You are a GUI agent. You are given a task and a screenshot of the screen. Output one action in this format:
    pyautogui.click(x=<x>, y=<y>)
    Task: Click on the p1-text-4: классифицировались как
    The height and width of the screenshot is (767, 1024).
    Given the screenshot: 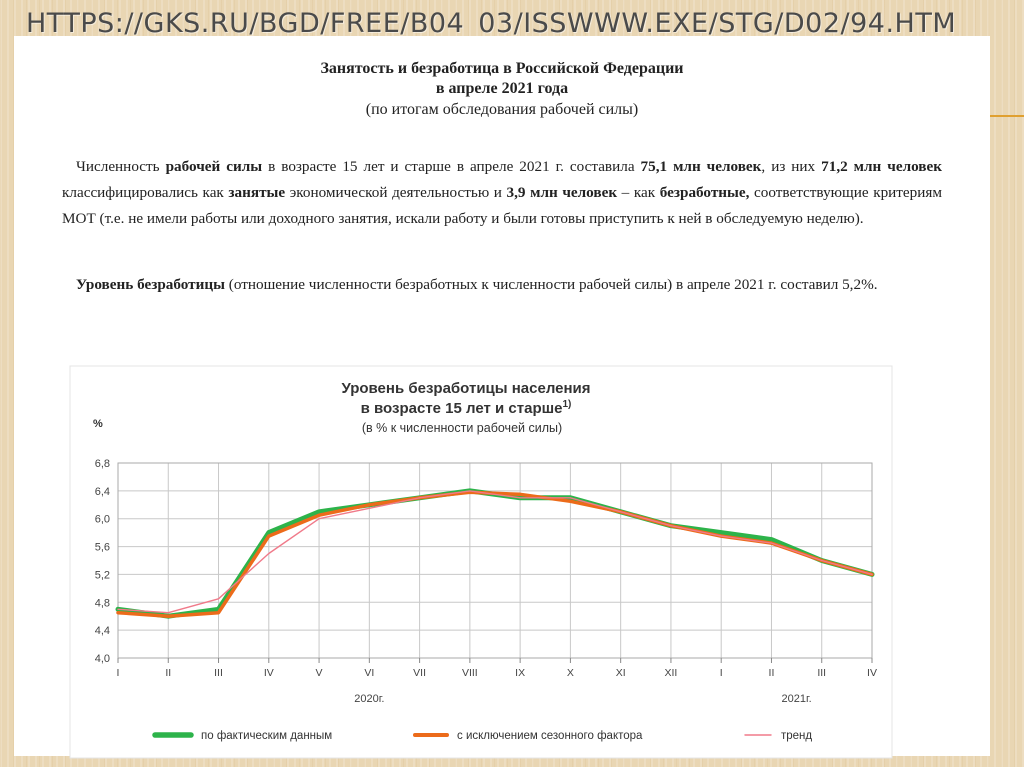 What is the action you would take?
    pyautogui.click(x=145, y=192)
    